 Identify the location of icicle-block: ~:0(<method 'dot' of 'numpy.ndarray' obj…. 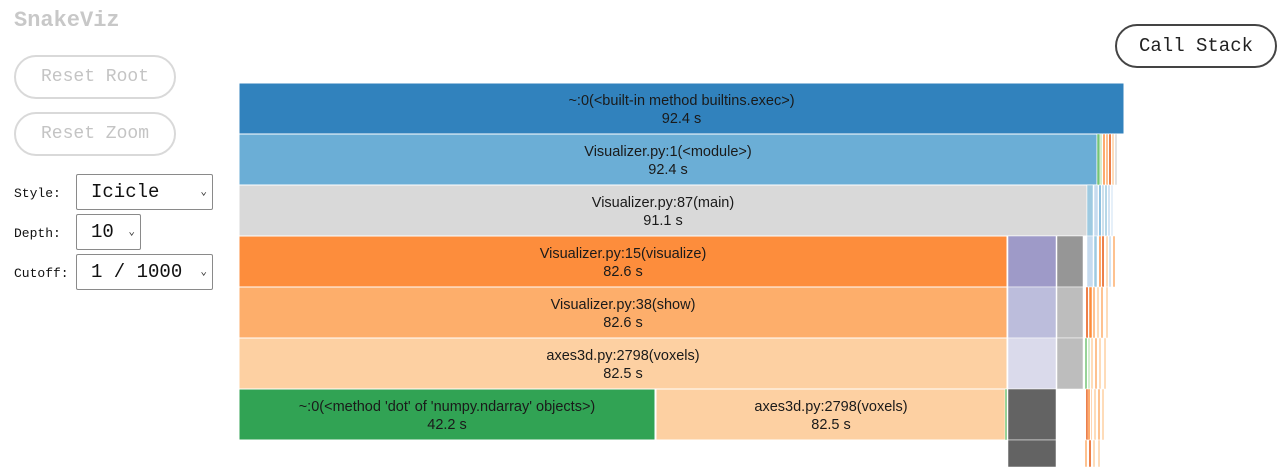
(447, 414).